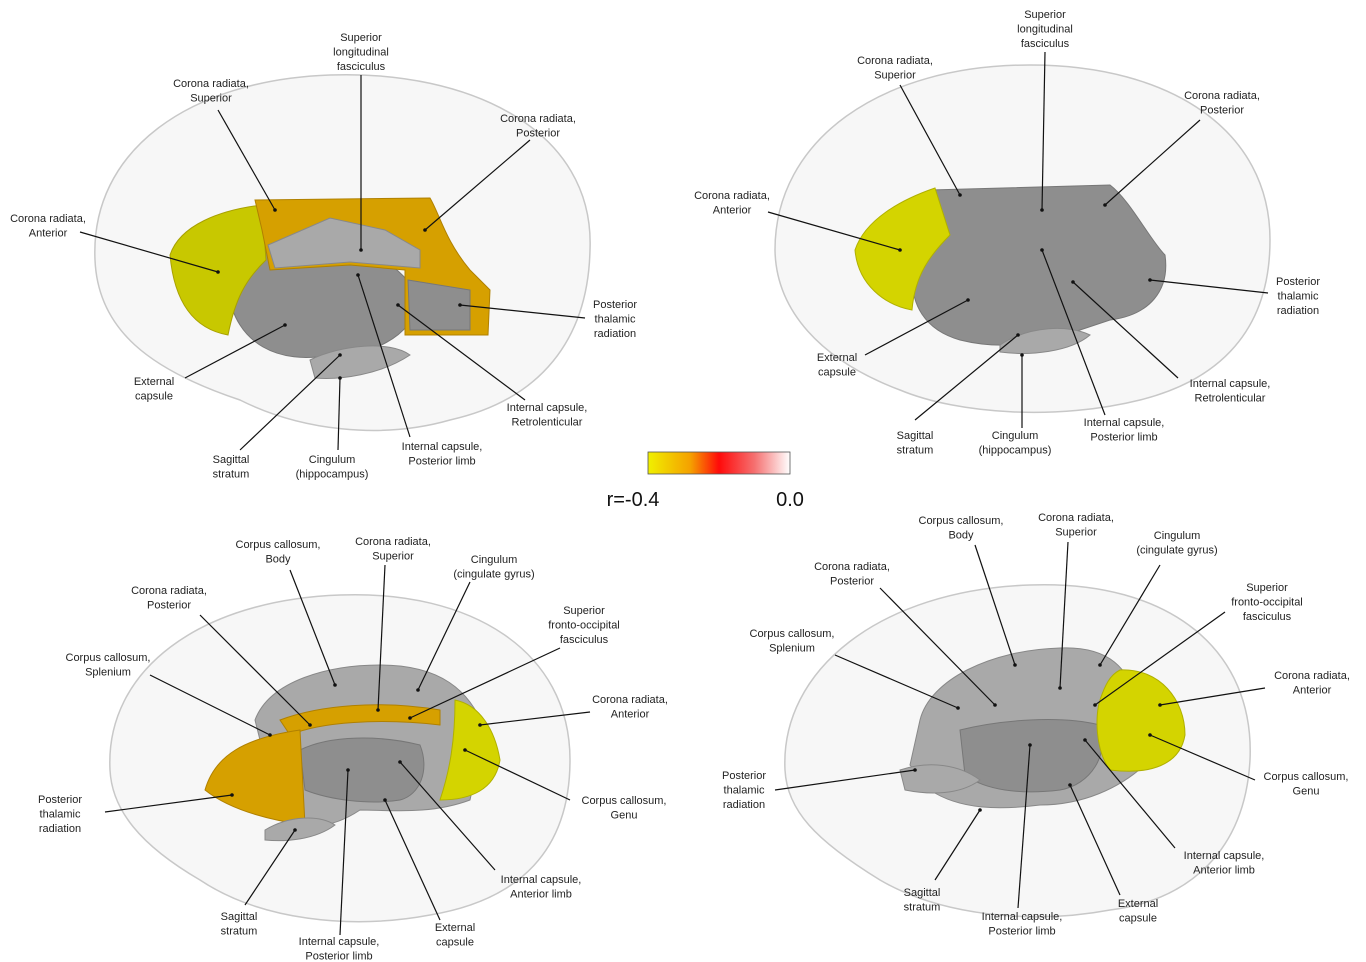  Describe the element at coordinates (915, 443) in the screenshot. I see `tract-label: Sagittal stratum` at that location.